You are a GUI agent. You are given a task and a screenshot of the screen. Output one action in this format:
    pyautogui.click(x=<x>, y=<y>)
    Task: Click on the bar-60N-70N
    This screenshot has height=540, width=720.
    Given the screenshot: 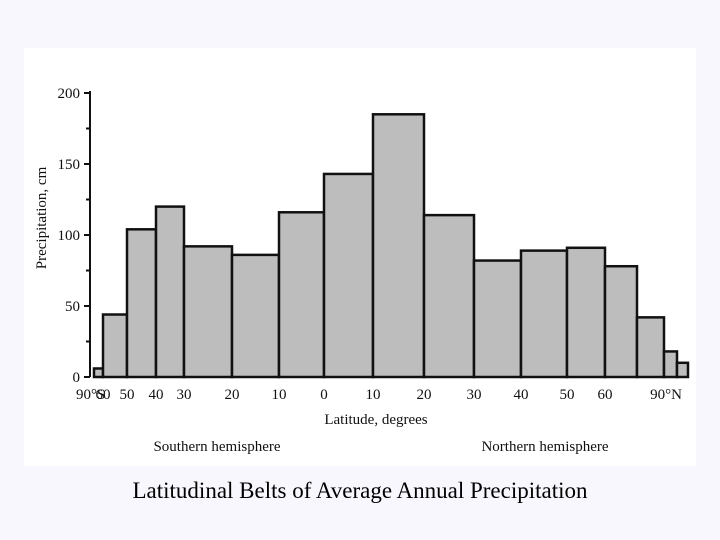 What is the action you would take?
    pyautogui.click(x=670, y=364)
    